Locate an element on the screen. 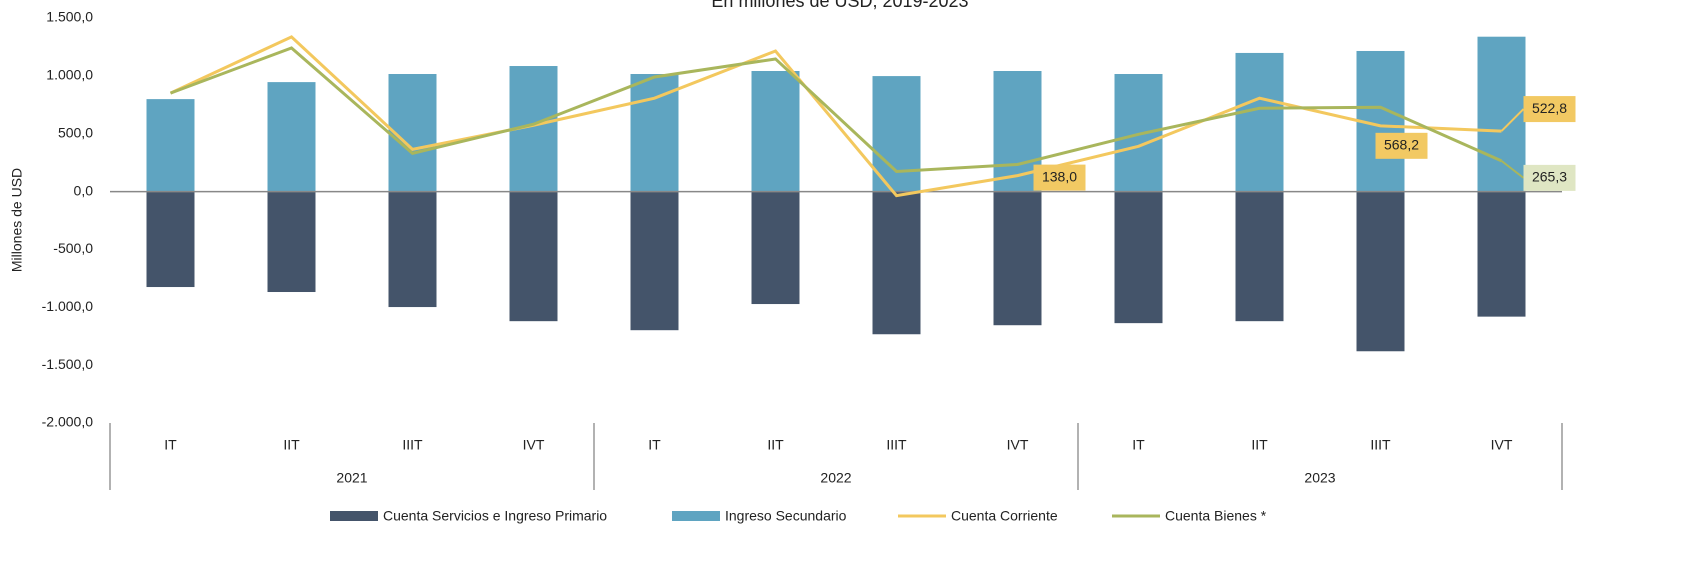  y-tick-label: 0,0 is located at coordinates (84, 190).